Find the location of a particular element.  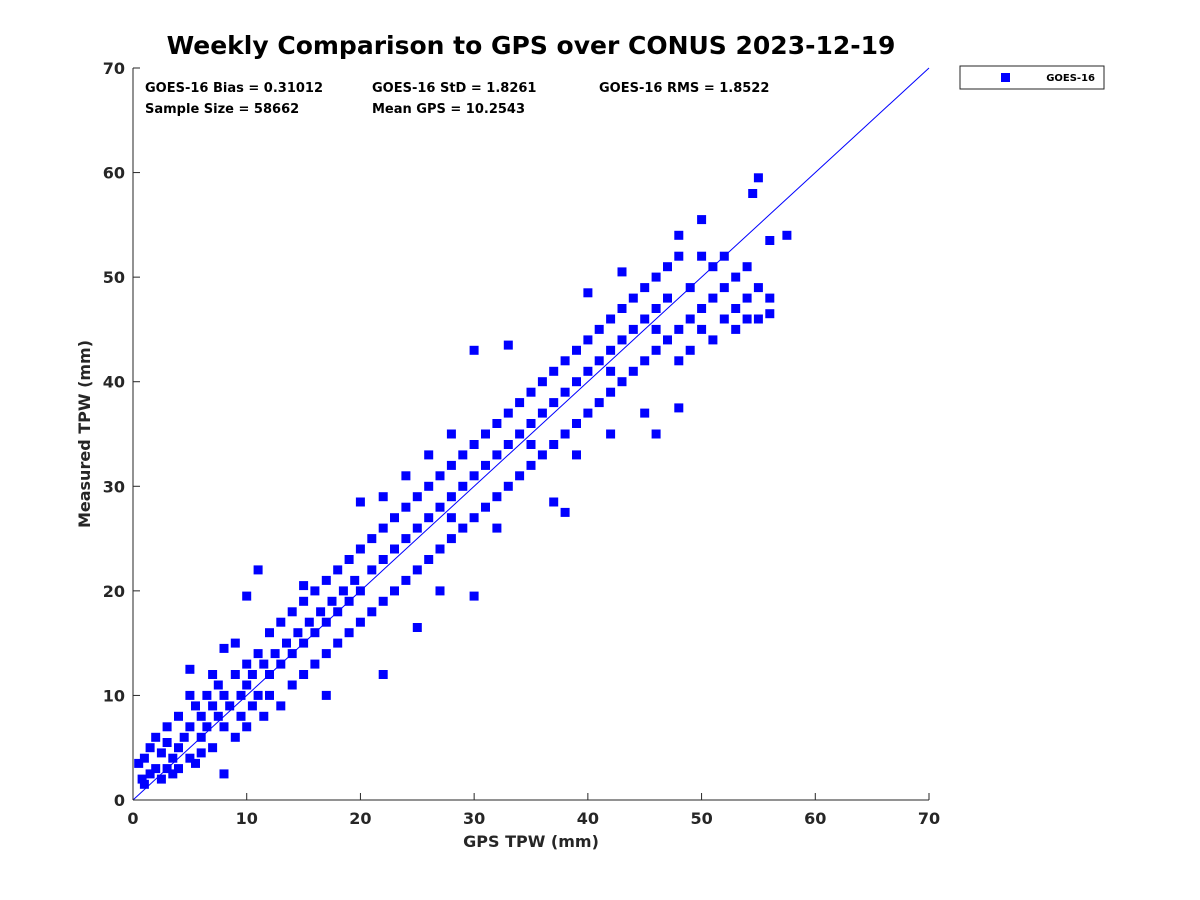

x-tick-label: 50 is located at coordinates (701, 818).